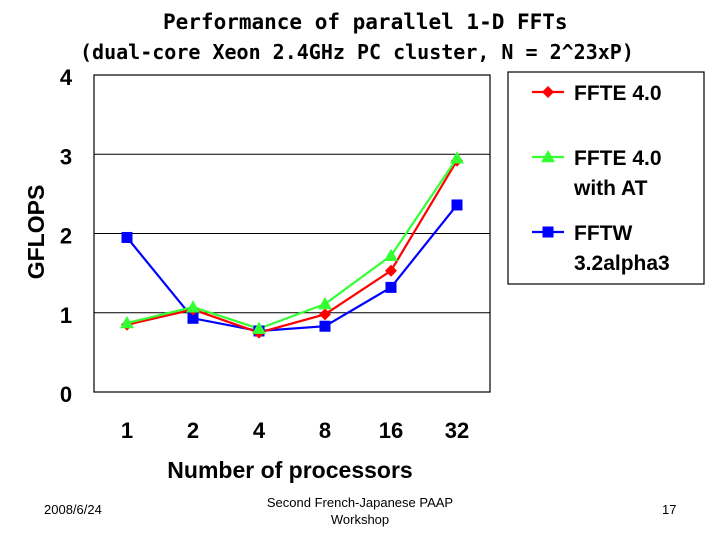 The width and height of the screenshot is (720, 540). Describe the element at coordinates (603, 233) in the screenshot. I see `legend-label: FFTW` at that location.